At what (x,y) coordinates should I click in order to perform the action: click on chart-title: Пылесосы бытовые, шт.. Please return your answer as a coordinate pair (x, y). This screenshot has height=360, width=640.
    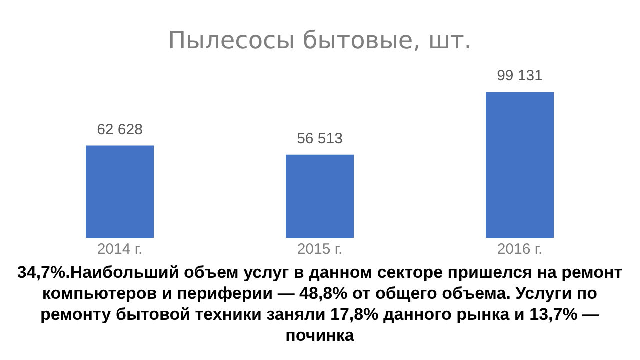
    Looking at the image, I should click on (320, 40).